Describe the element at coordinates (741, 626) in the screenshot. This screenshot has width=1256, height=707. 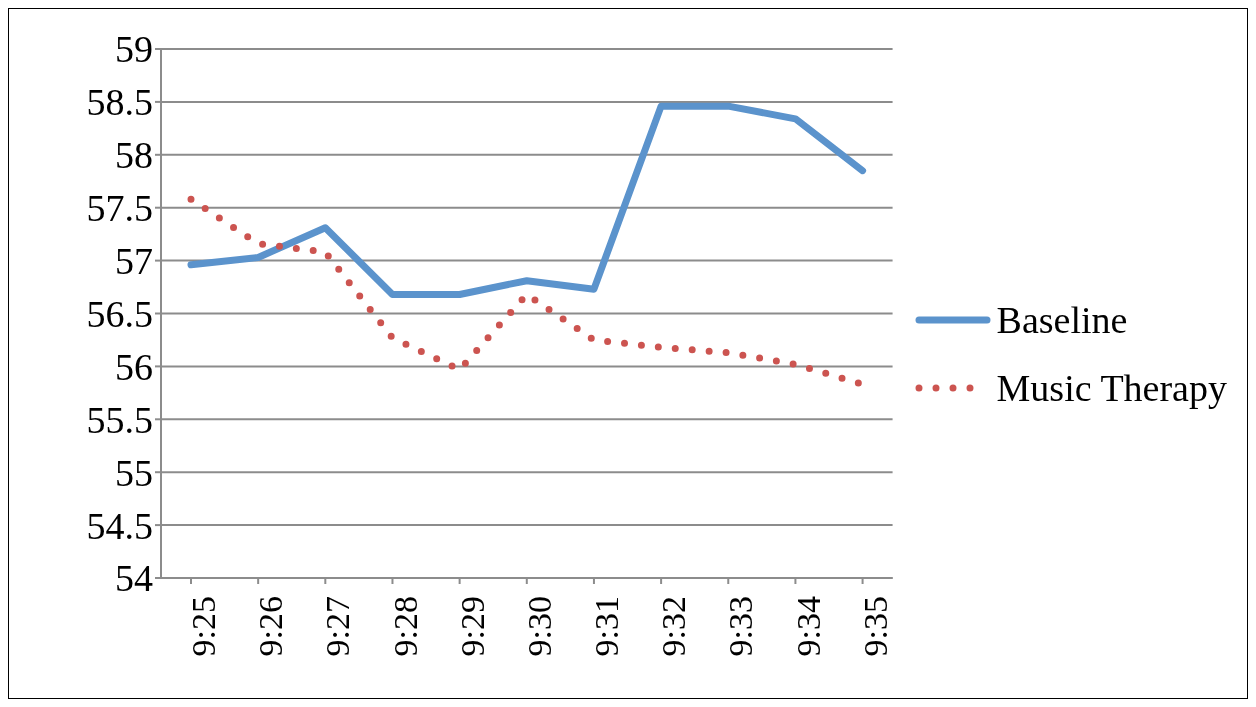
I see `x-tick-label: 9:33` at that location.